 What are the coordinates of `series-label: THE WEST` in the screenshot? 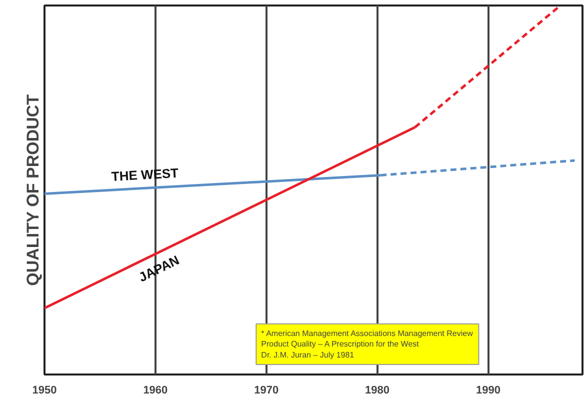 It's located at (144, 174).